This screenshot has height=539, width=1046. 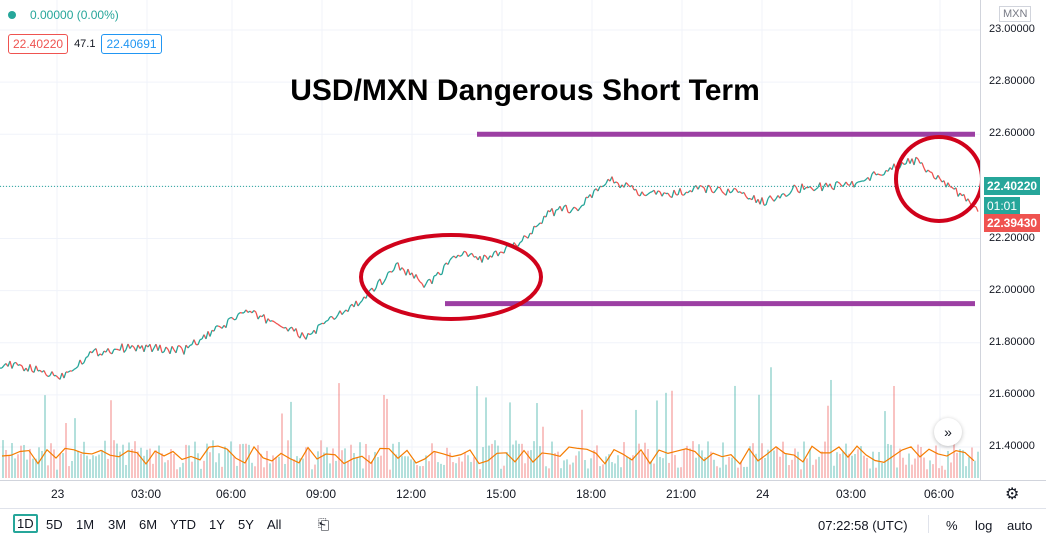 What do you see at coordinates (217, 524) in the screenshot?
I see `range-button-1y: 1Y` at bounding box center [217, 524].